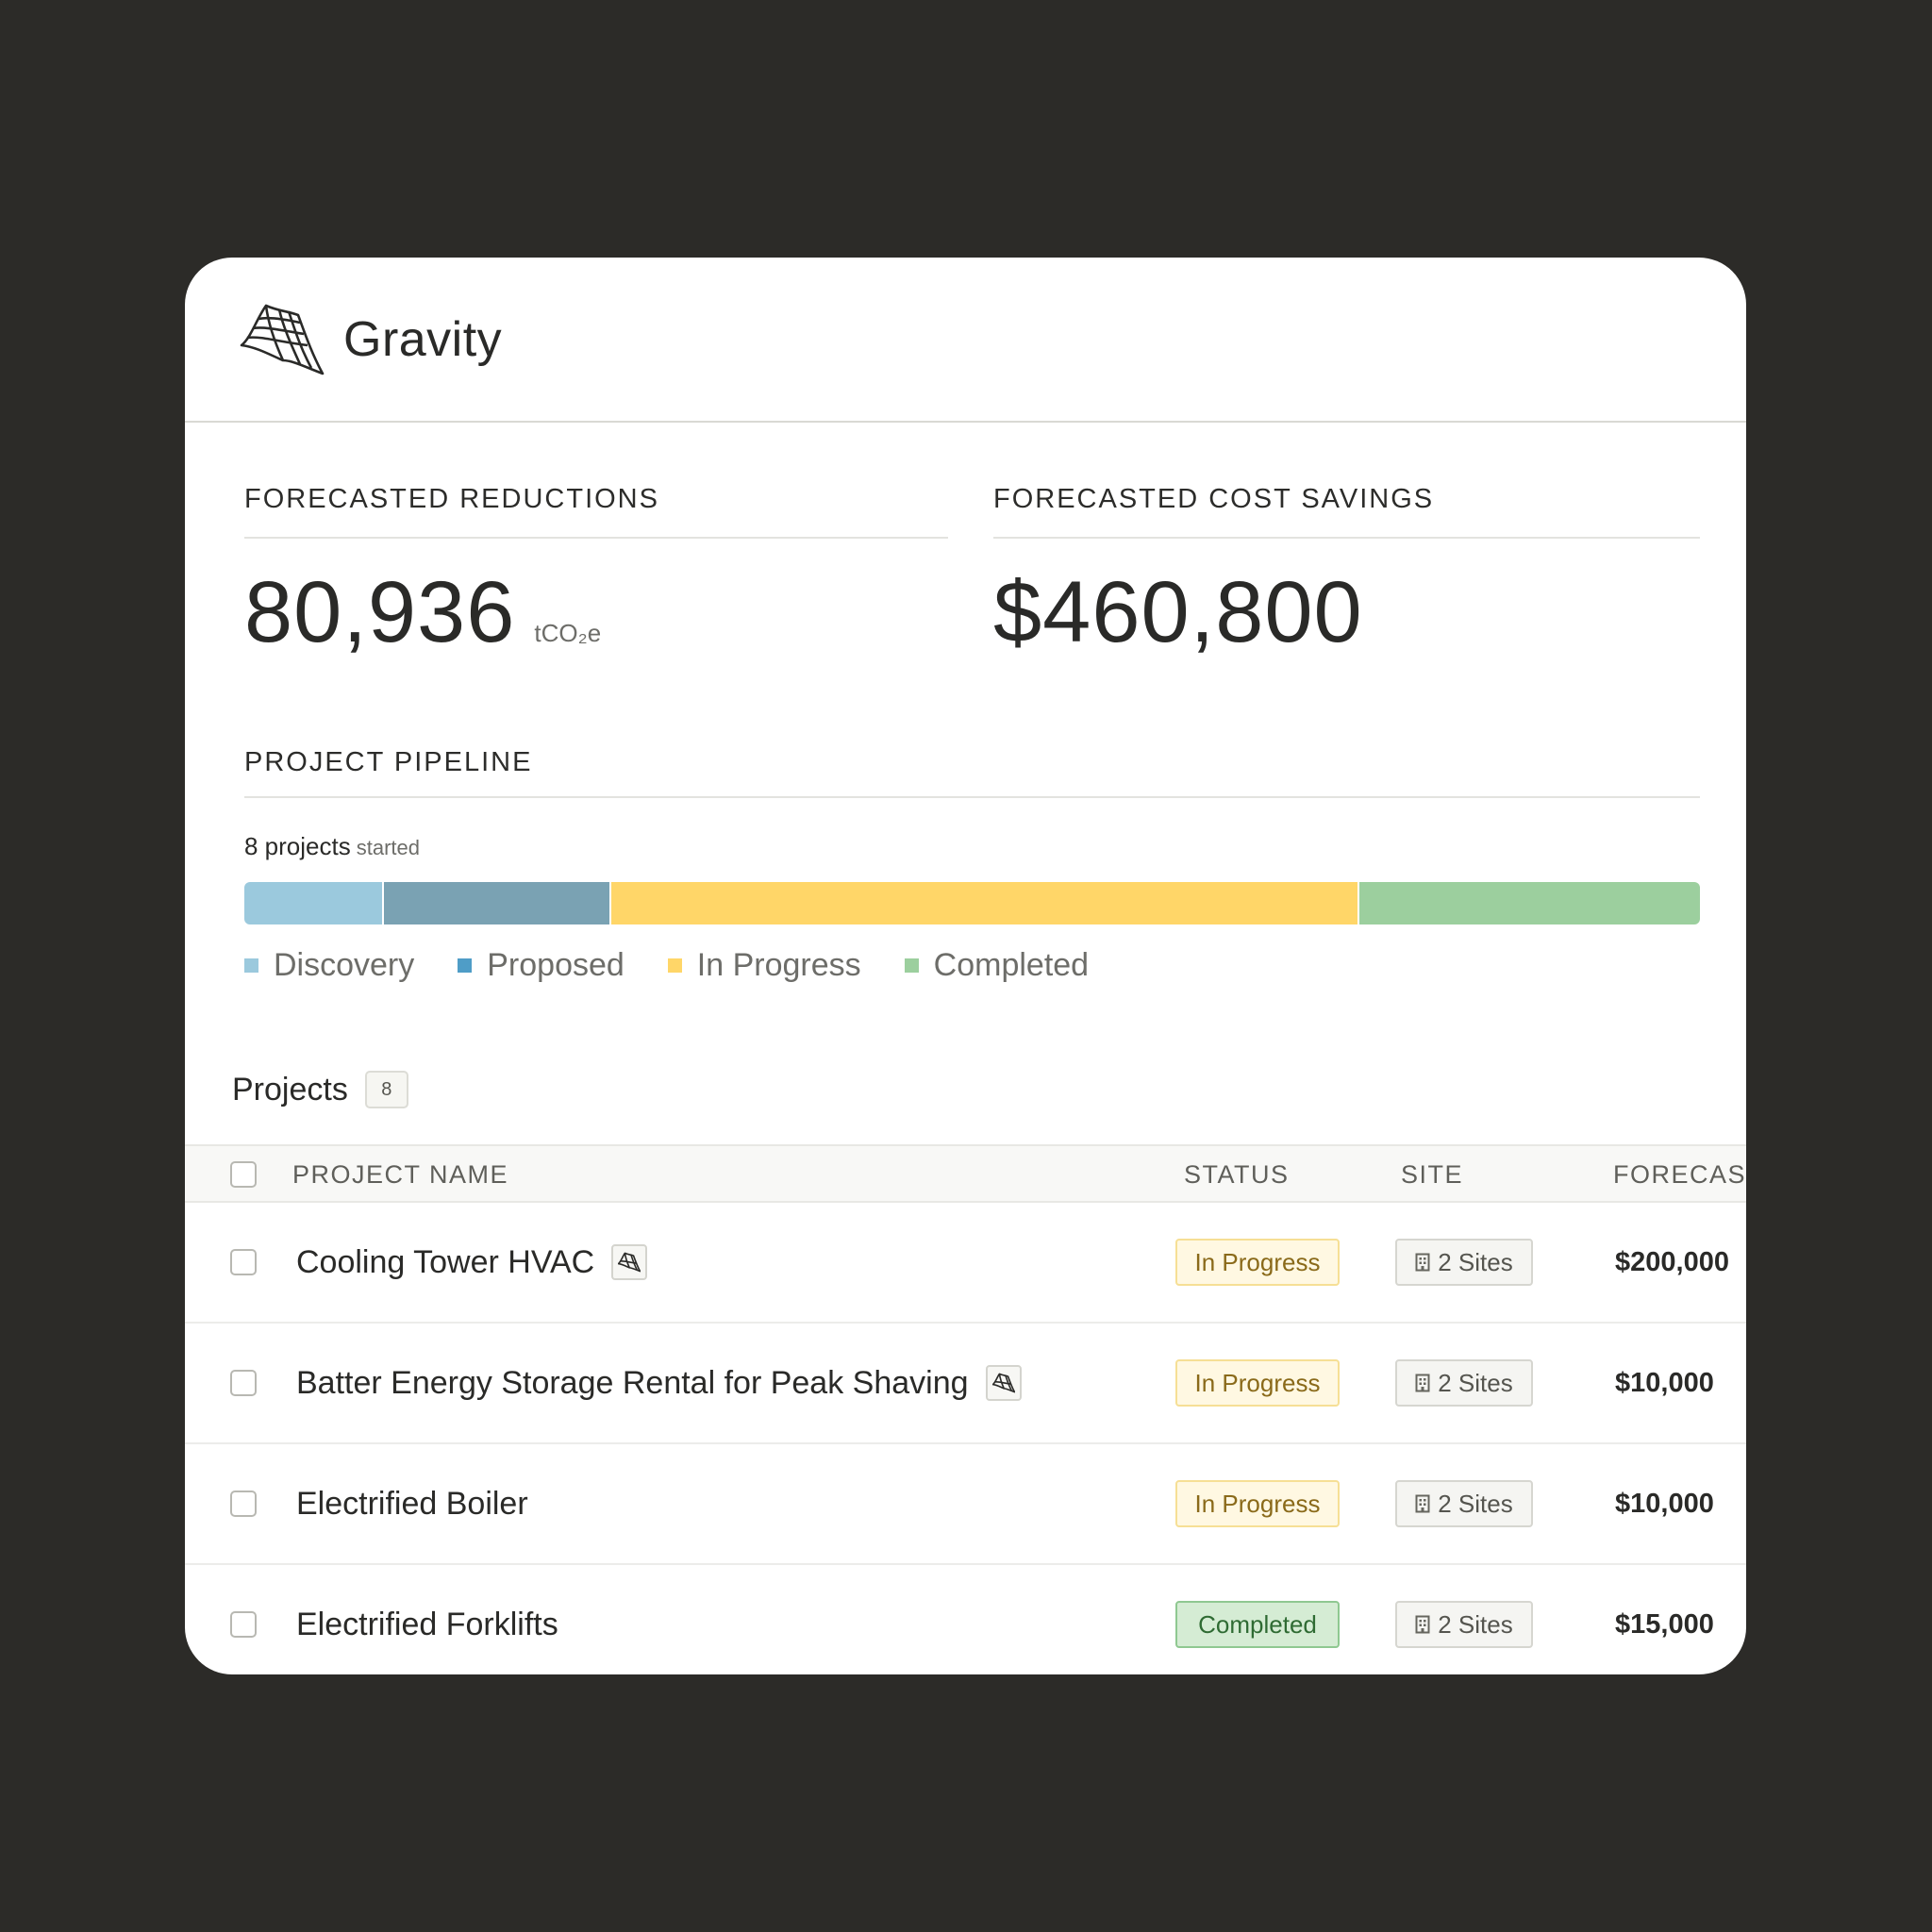 Image resolution: width=1932 pixels, height=1932 pixels. Describe the element at coordinates (1258, 1625) in the screenshot. I see `status-badge: Completed` at that location.